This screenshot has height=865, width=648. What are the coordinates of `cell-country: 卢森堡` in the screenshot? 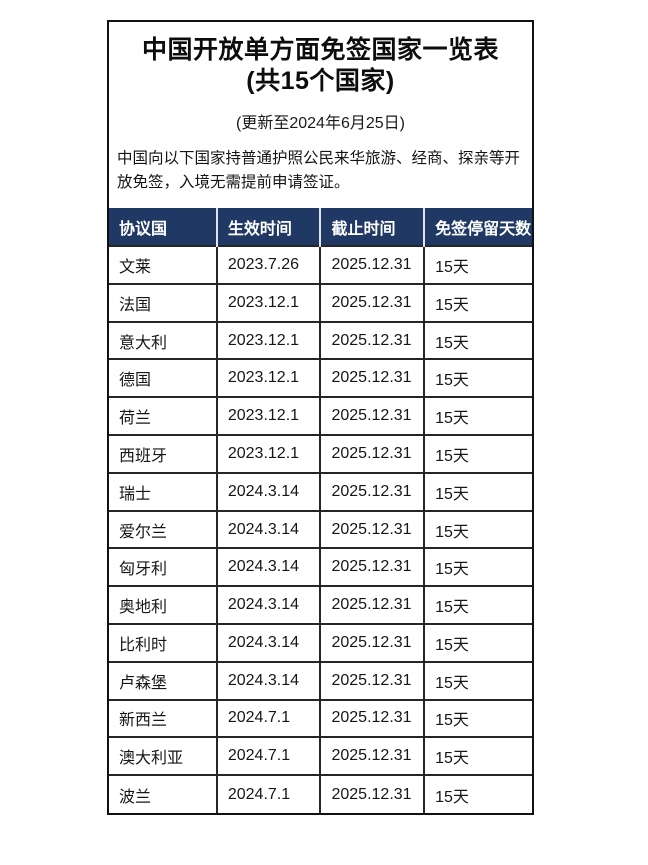 It's located at (163, 680).